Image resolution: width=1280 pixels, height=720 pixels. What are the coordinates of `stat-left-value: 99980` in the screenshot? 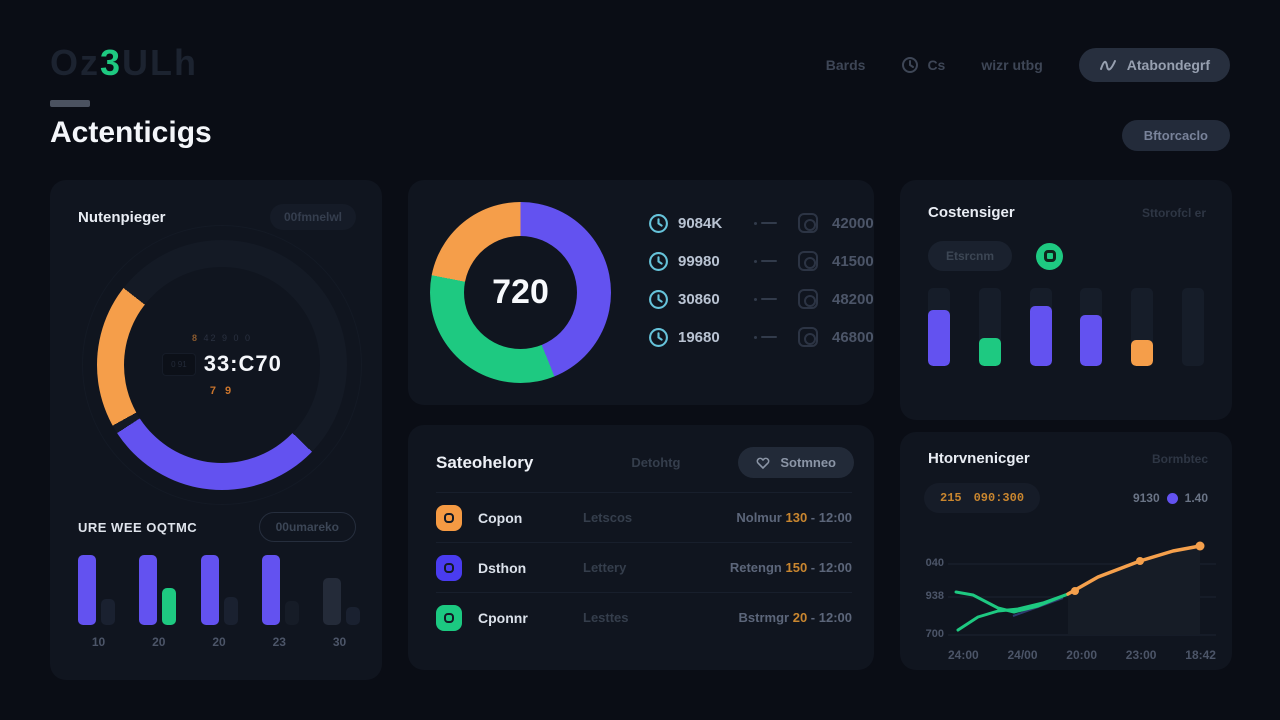 It's located at (699, 261).